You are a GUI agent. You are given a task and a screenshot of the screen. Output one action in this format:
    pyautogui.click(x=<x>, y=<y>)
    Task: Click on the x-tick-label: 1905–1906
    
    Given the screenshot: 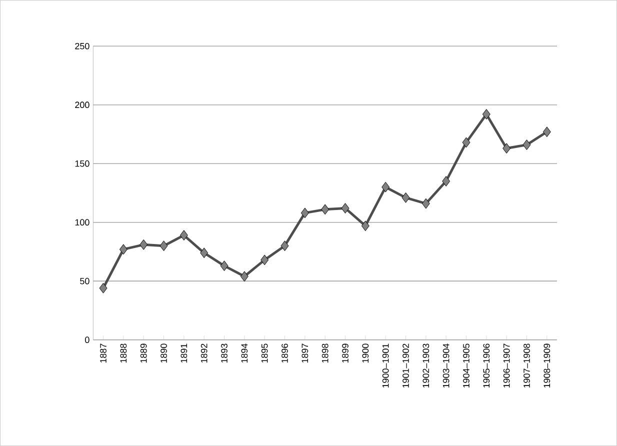 What is the action you would take?
    pyautogui.click(x=486, y=366)
    